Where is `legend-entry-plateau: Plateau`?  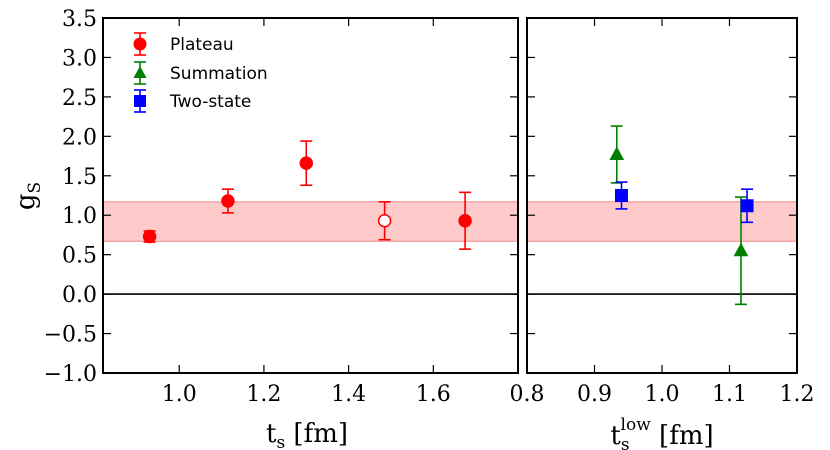 legend-entry-plateau: Plateau is located at coordinates (183, 44).